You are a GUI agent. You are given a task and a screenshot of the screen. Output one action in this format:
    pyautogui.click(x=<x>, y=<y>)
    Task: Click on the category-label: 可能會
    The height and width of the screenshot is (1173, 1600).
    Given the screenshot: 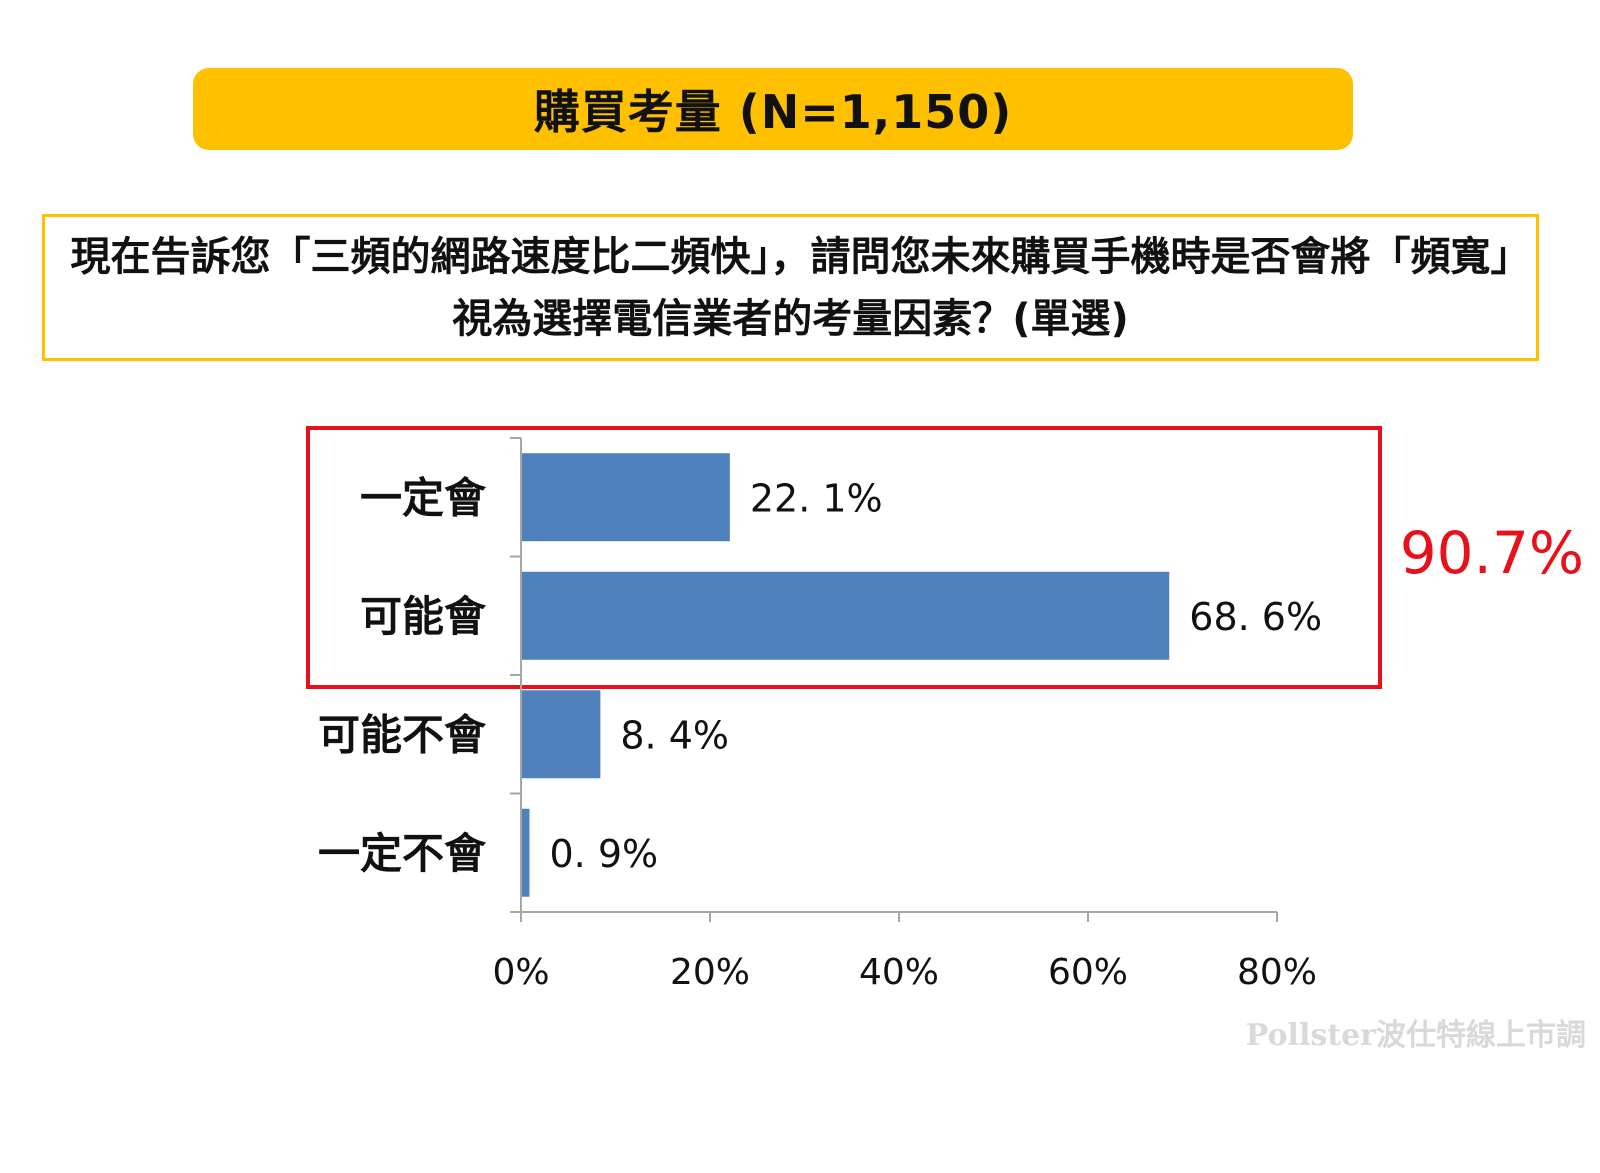 What is the action you would take?
    pyautogui.click(x=423, y=616)
    